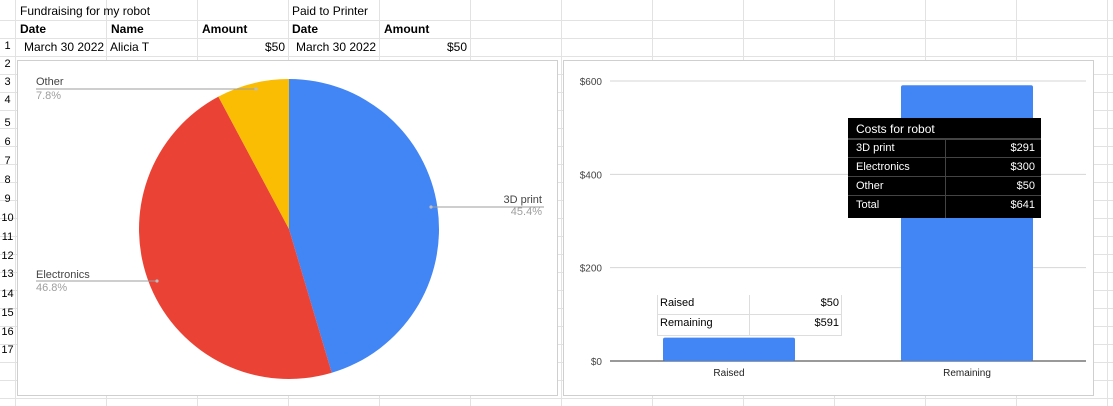 The width and height of the screenshot is (1113, 406). Describe the element at coordinates (235, 238) in the screenshot. I see `pie-slice-electronics` at that location.